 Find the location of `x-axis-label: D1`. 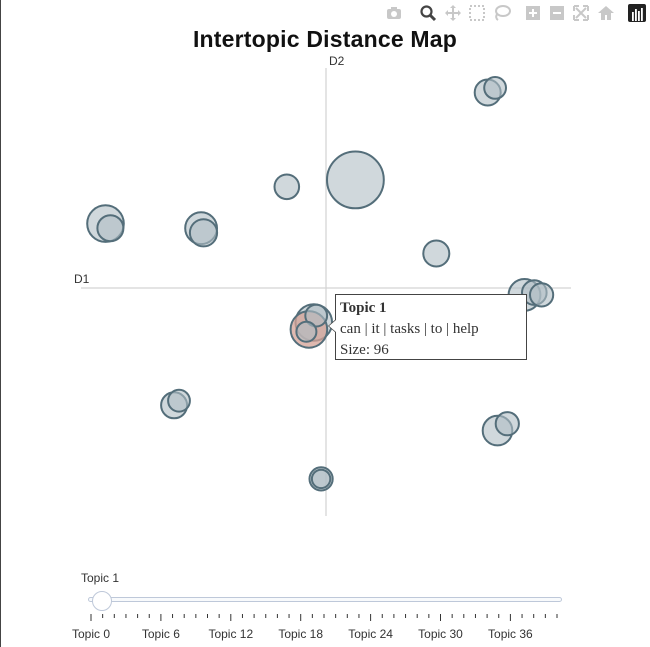

x-axis-label: D1 is located at coordinates (82, 279).